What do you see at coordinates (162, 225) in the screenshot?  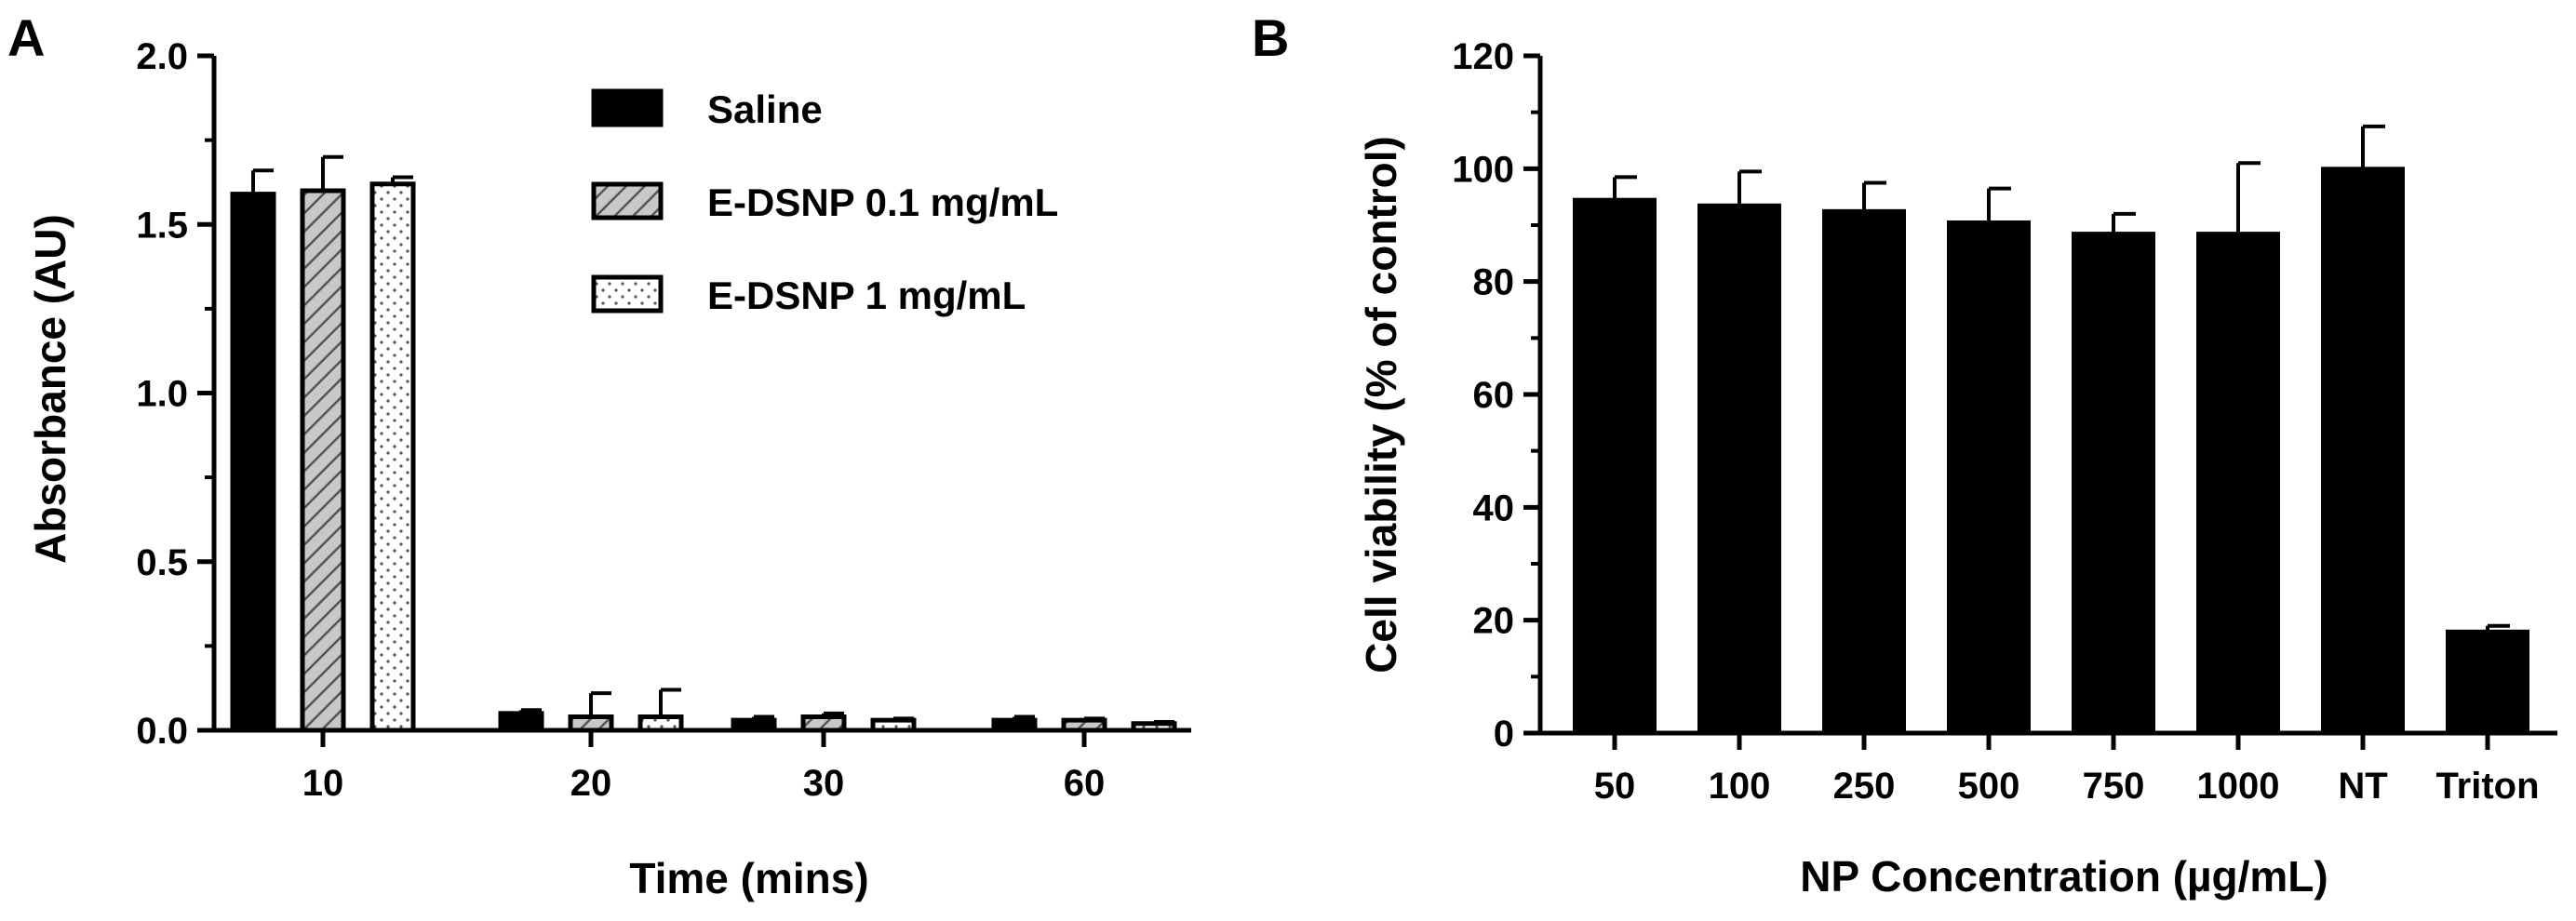 I see `panel-a-ytick-label: 1.5` at bounding box center [162, 225].